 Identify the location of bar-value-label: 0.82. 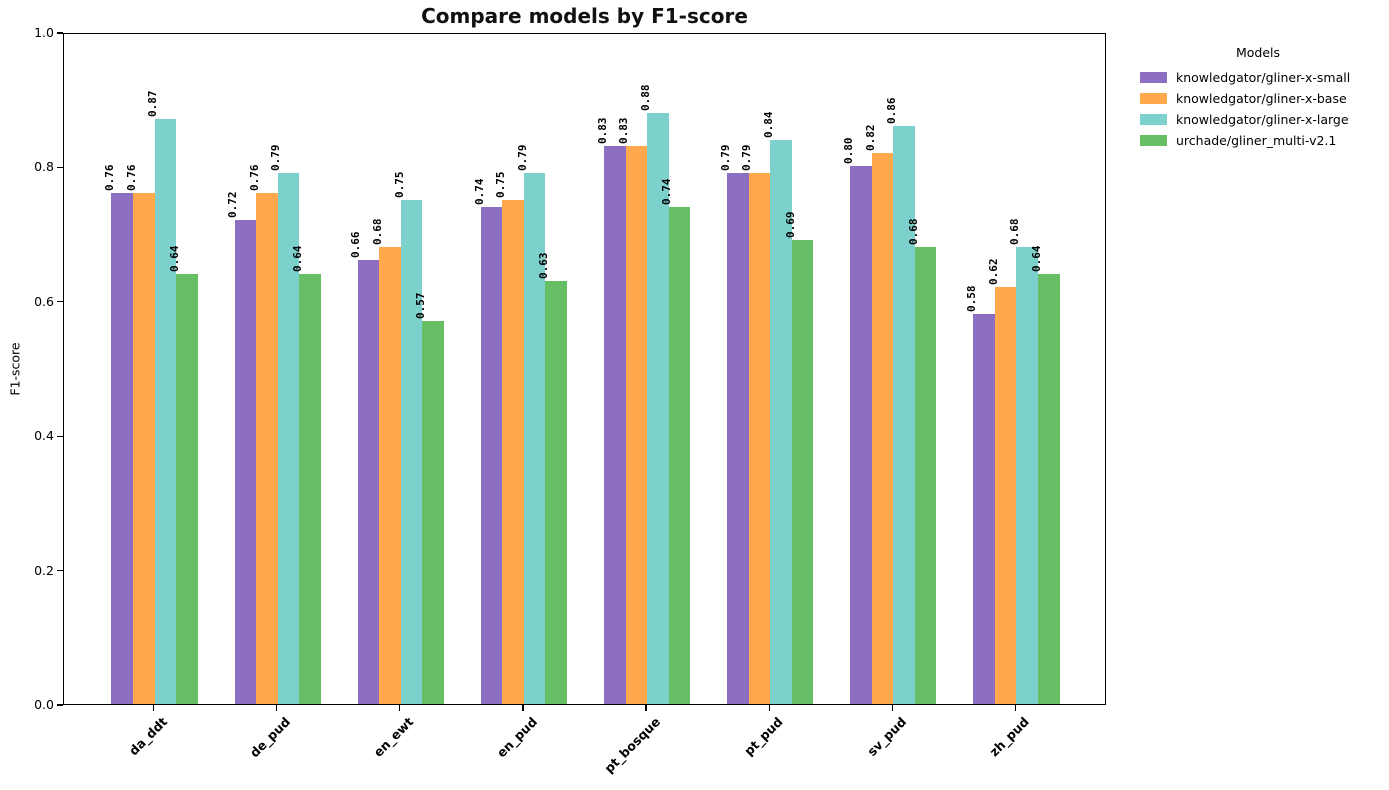
(870, 137).